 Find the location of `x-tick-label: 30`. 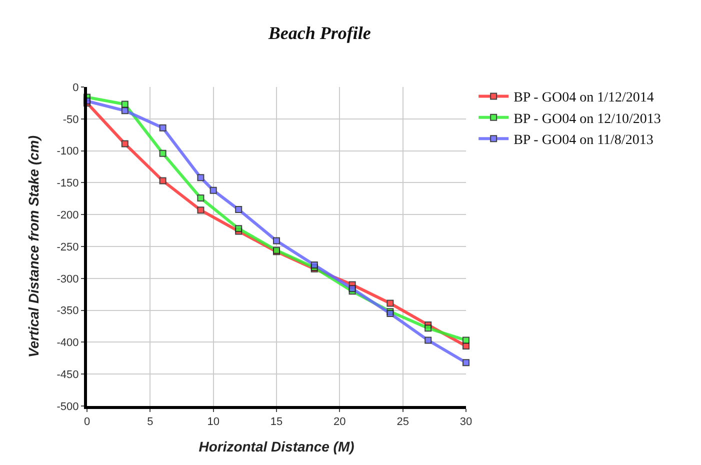

x-tick-label: 30 is located at coordinates (466, 422).